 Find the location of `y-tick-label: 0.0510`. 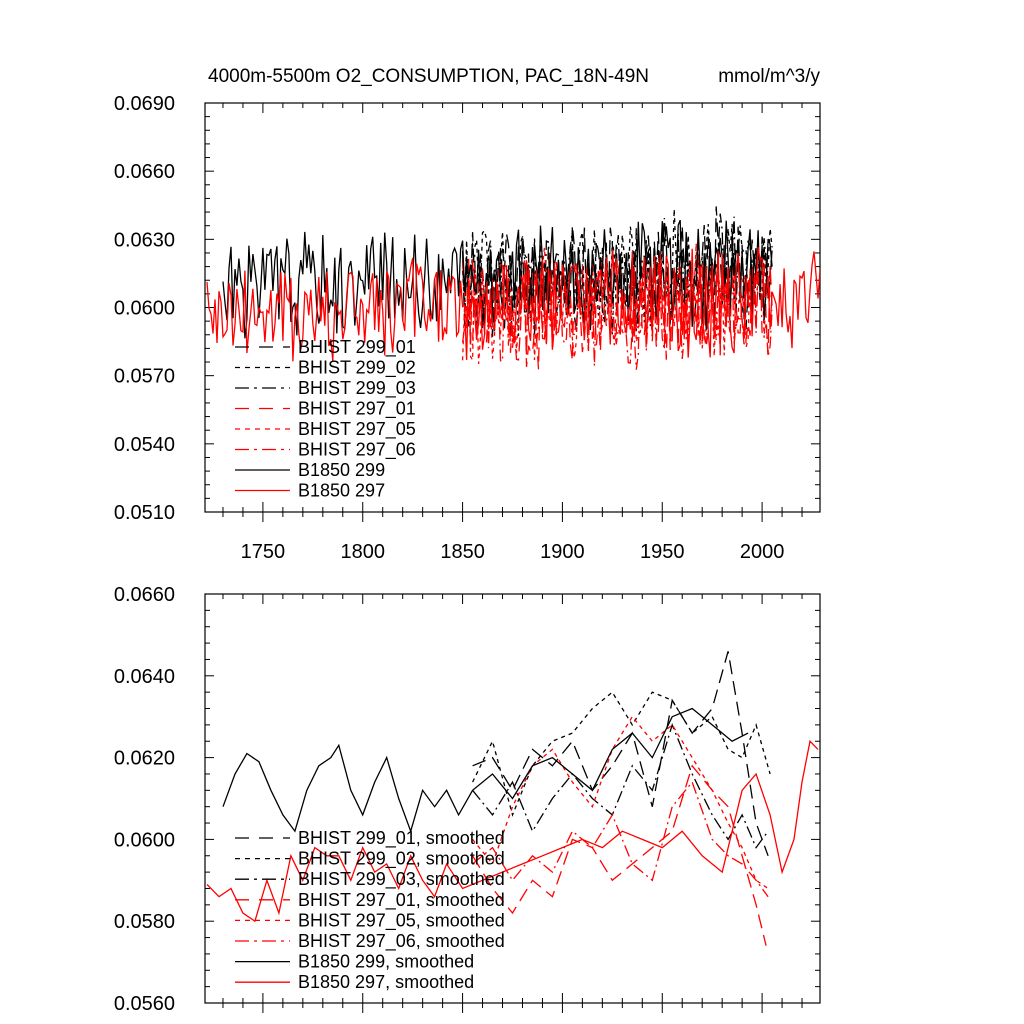

y-tick-label: 0.0510 is located at coordinates (144, 513).